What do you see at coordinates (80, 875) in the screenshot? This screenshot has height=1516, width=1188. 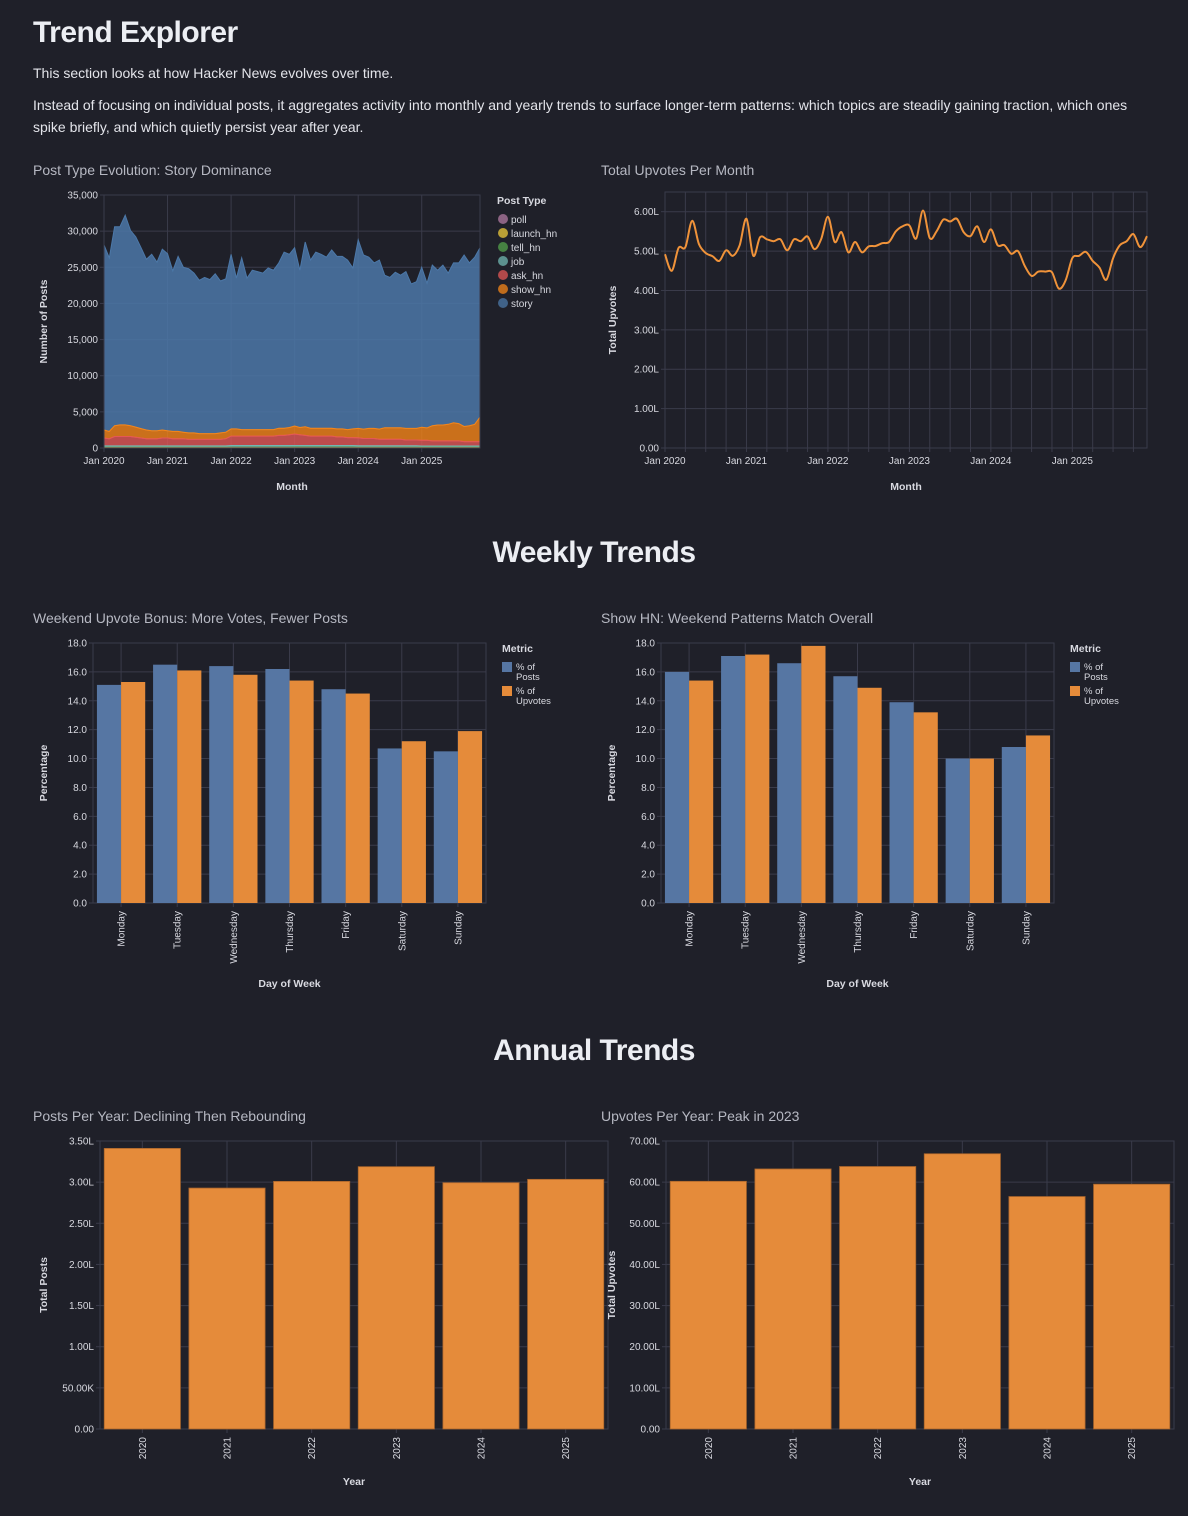 I see `y-tick-label: 2.0` at bounding box center [80, 875].